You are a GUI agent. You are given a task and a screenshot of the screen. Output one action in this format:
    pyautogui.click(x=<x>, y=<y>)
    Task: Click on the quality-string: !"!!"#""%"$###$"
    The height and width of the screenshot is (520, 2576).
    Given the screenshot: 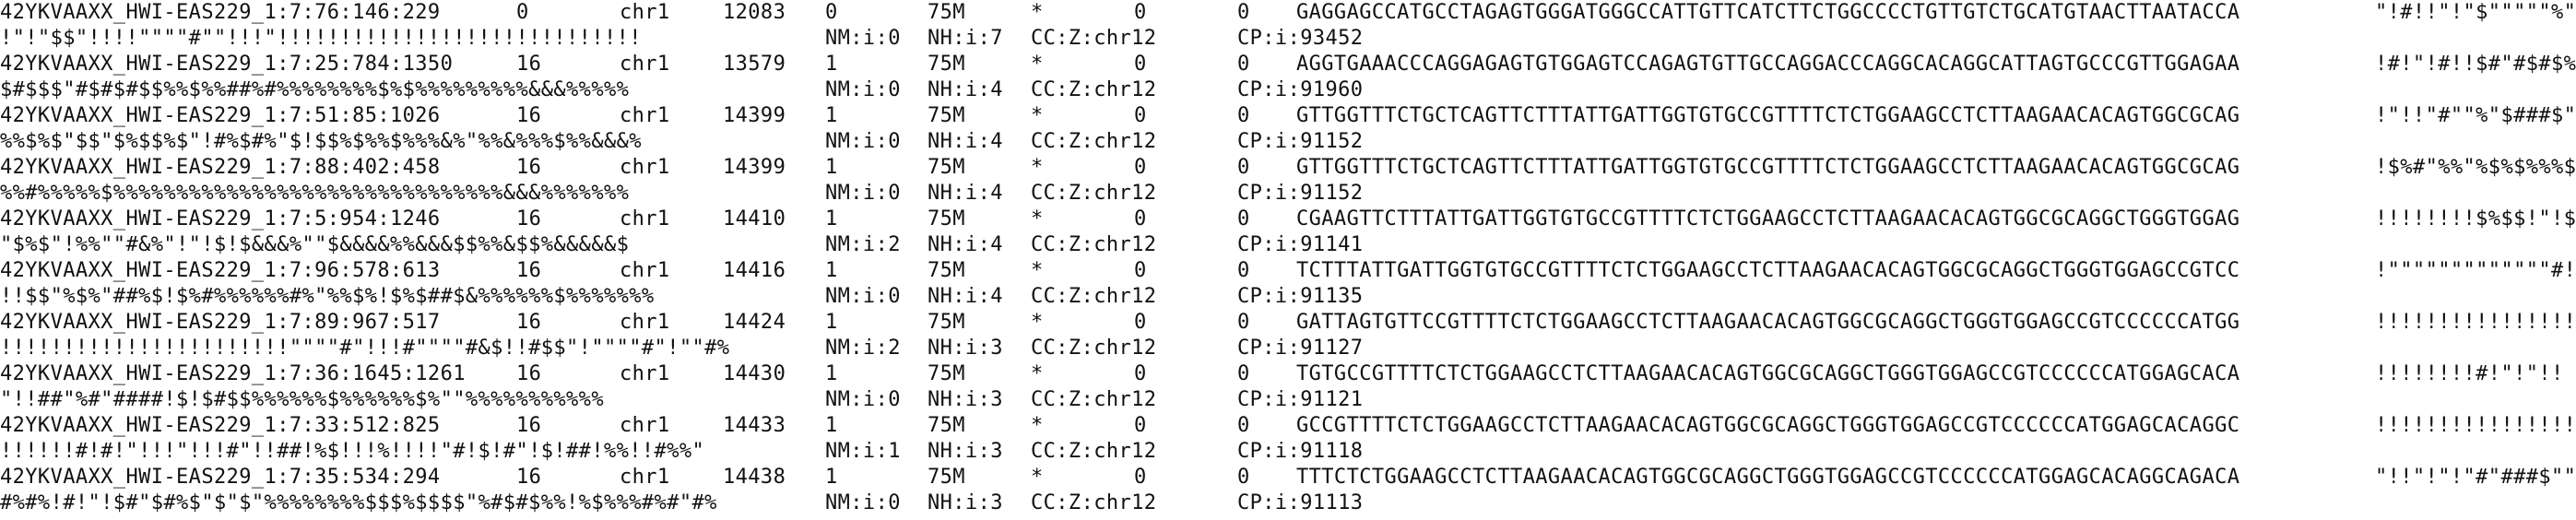 What is the action you would take?
    pyautogui.click(x=2475, y=115)
    